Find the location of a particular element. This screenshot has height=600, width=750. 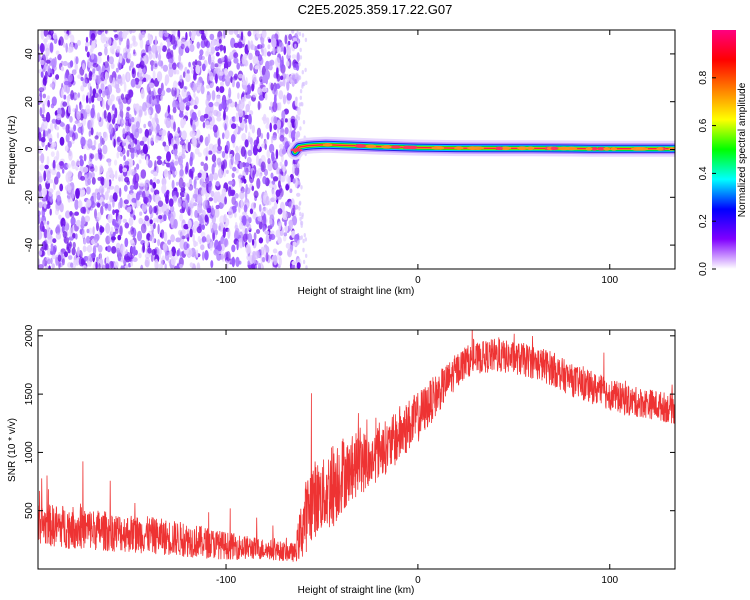

colorbar-tick-label: 0.2 is located at coordinates (703, 221).